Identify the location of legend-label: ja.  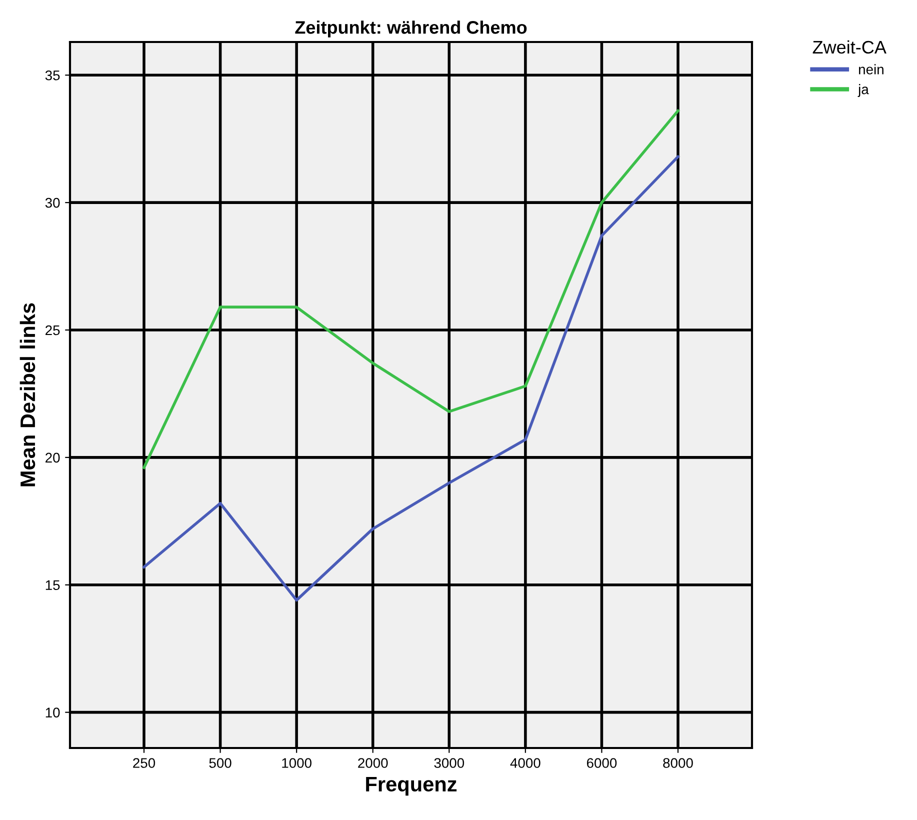
(863, 90).